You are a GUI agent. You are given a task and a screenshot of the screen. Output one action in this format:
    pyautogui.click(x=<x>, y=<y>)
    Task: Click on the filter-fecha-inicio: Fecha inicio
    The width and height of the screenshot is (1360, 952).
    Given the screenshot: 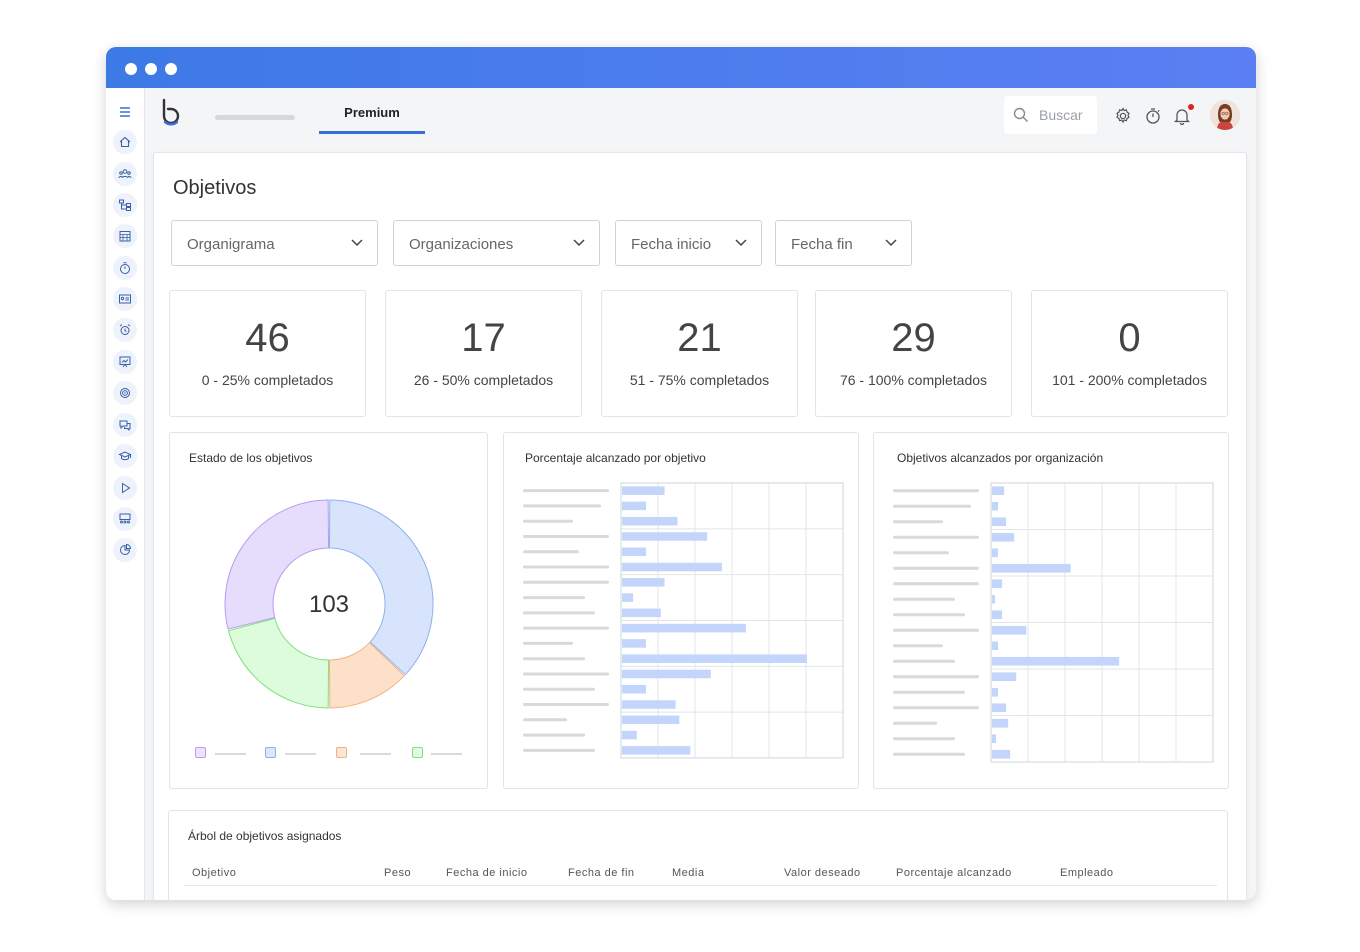 What is the action you would take?
    pyautogui.click(x=688, y=243)
    